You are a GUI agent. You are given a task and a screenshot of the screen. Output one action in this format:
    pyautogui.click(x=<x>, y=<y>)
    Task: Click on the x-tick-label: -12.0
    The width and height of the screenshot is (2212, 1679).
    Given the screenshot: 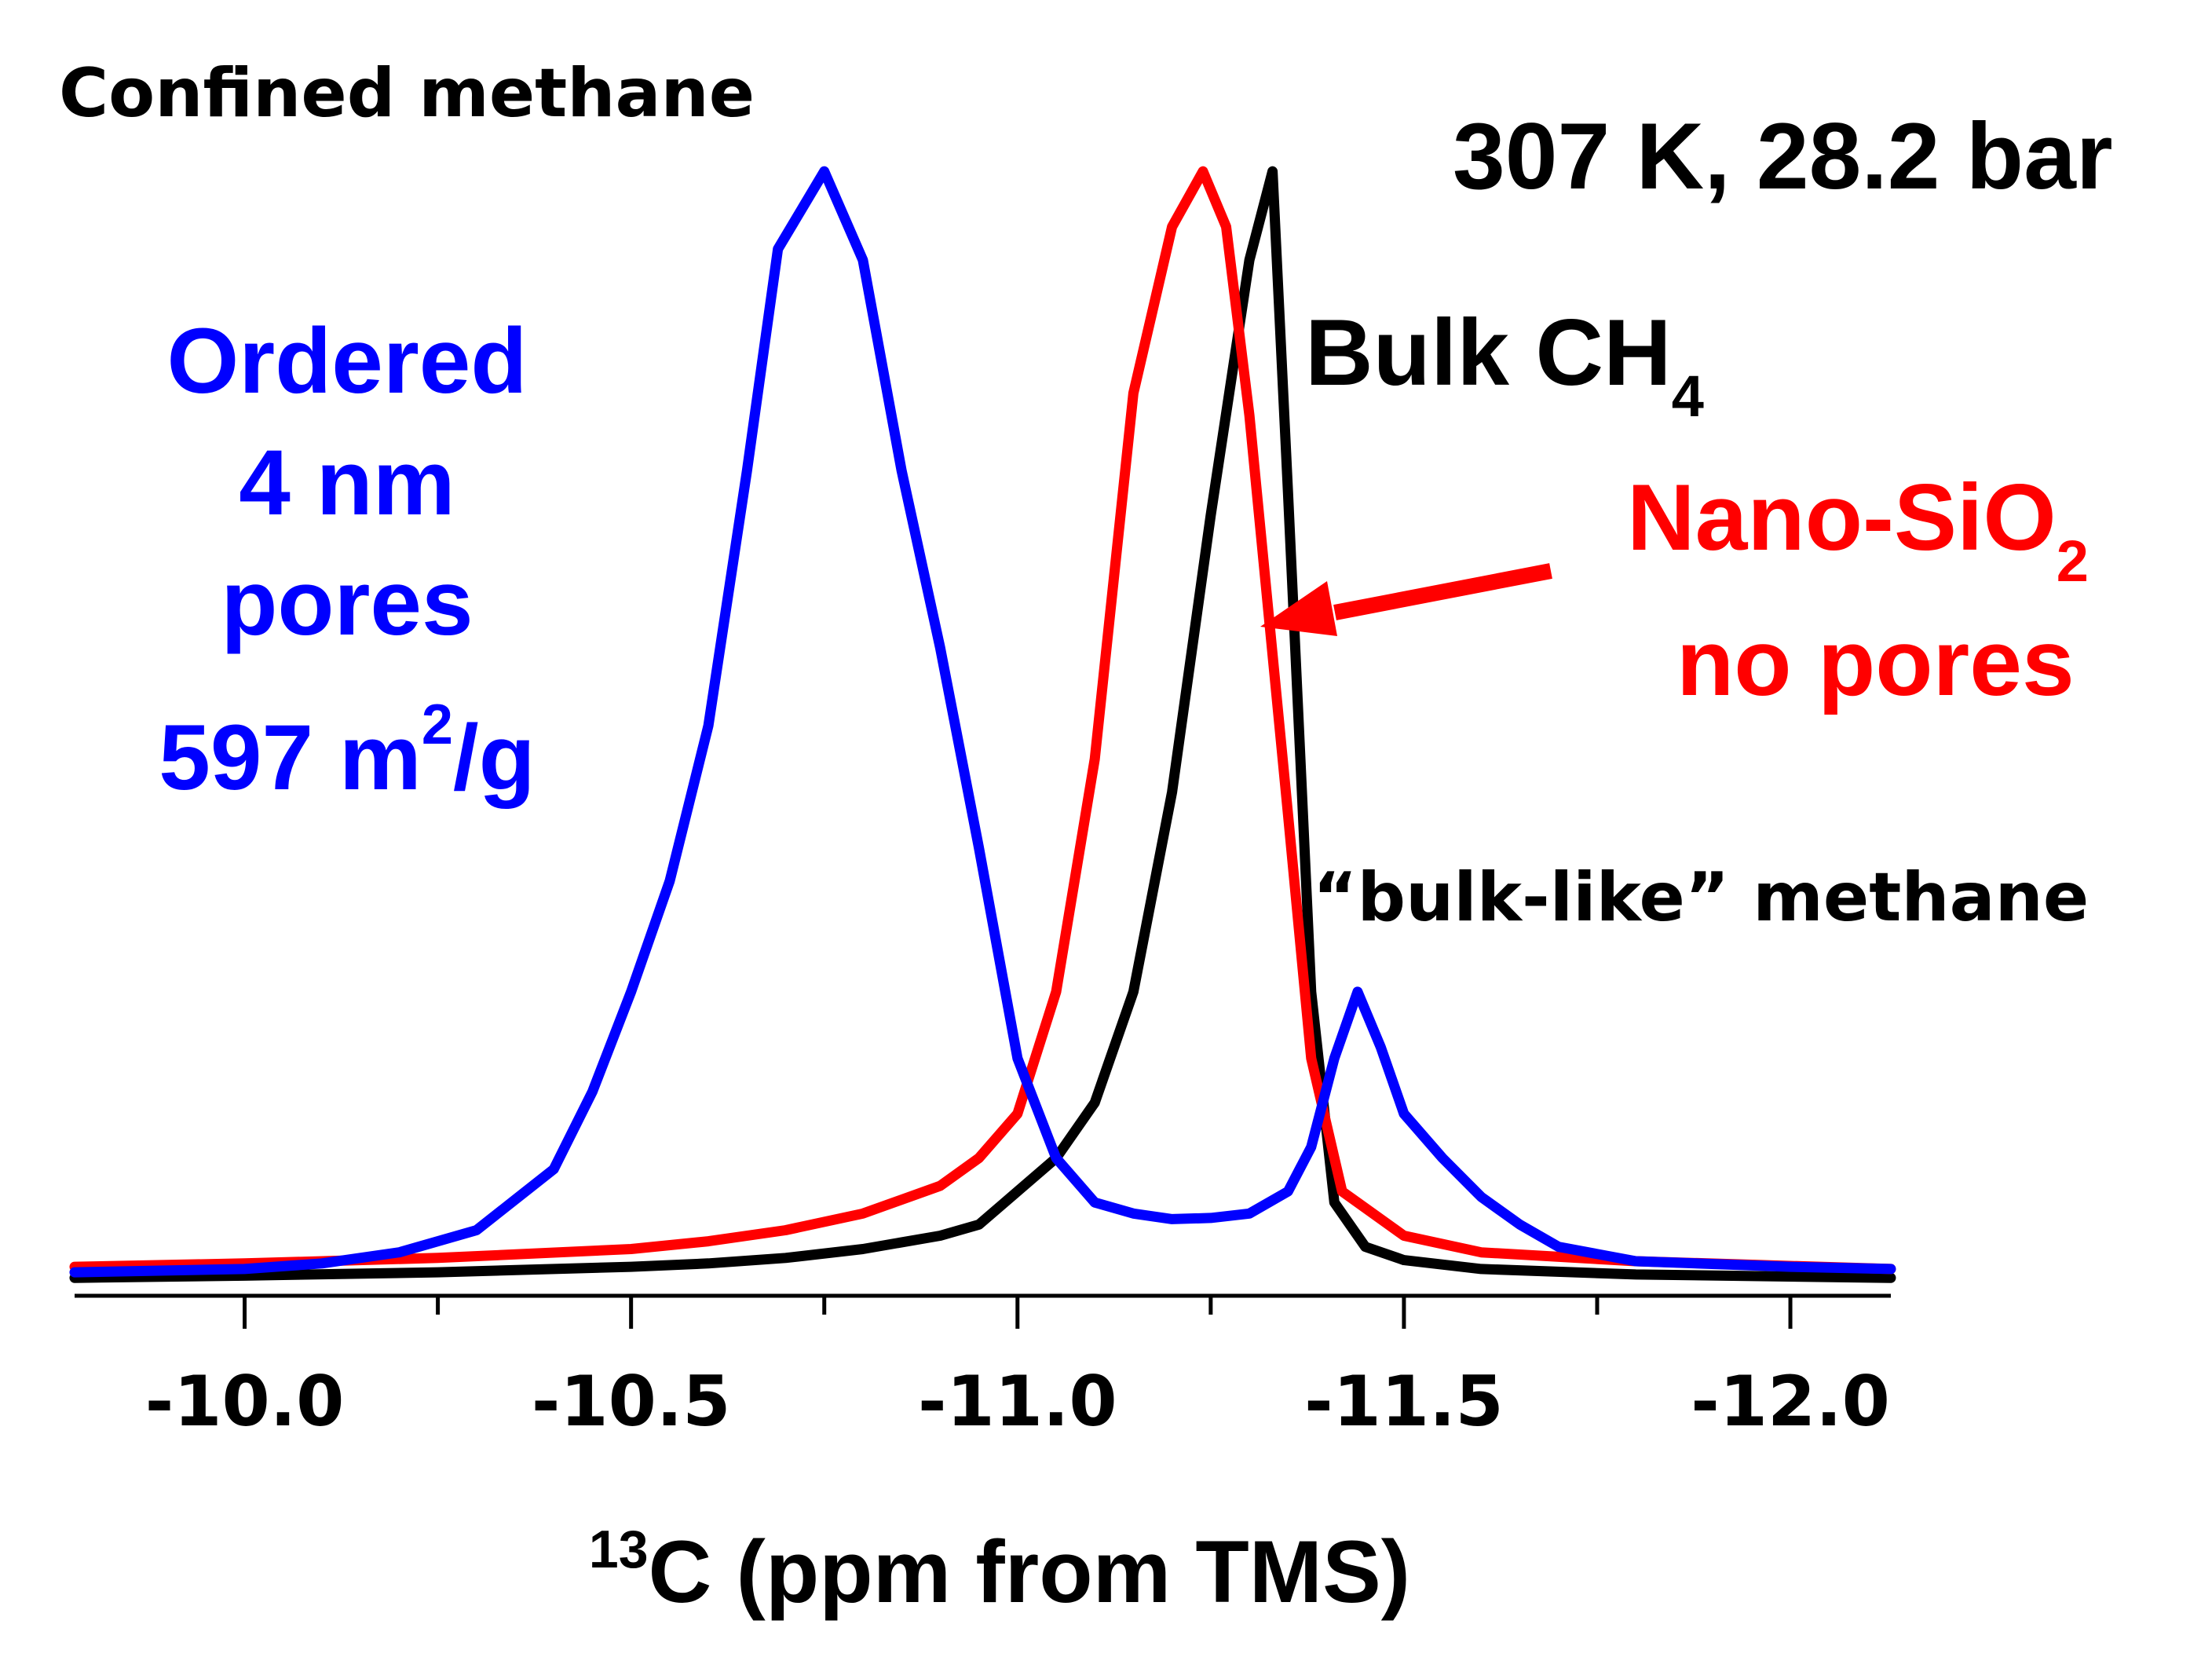 What is the action you would take?
    pyautogui.click(x=1791, y=1402)
    